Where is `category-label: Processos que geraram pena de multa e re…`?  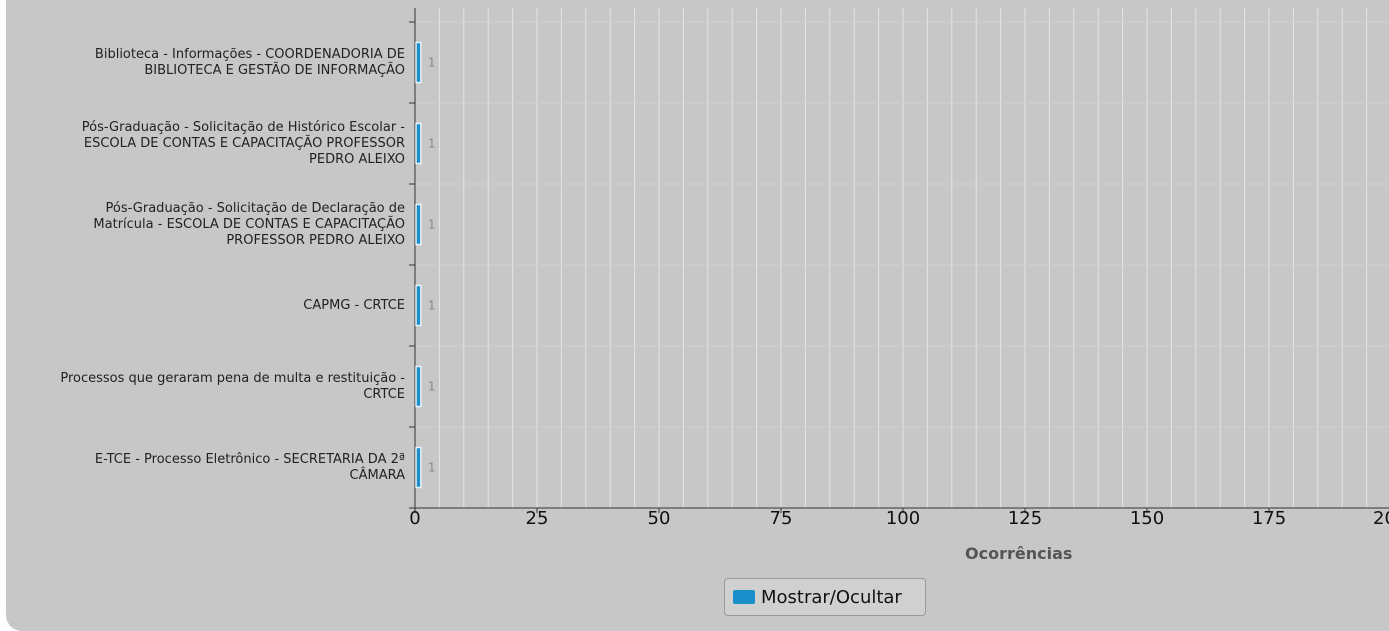
category-label: Processos que geraram pena de multa e re… is located at coordinates (232, 386).